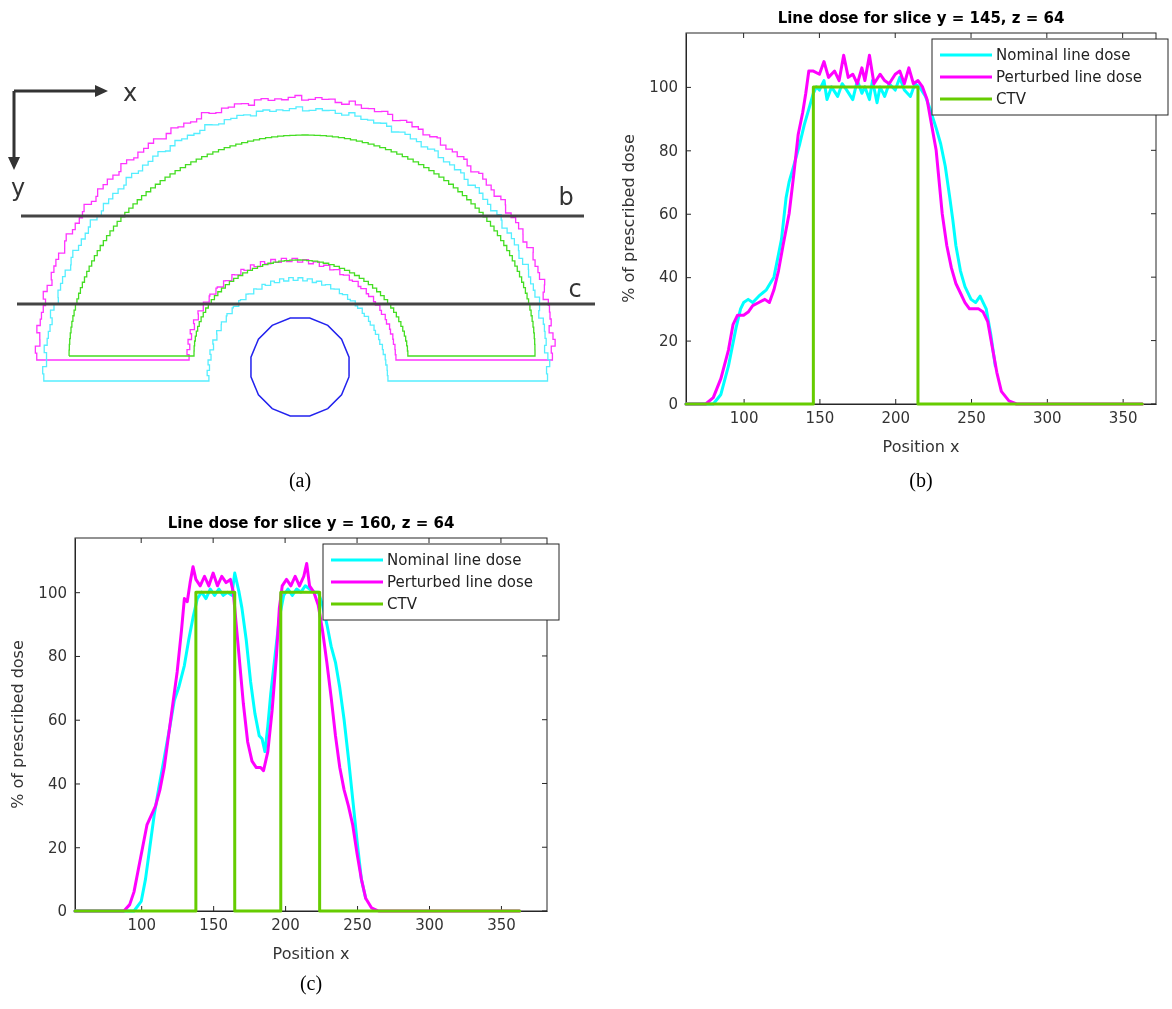 Image resolution: width=1172 pixels, height=1009 pixels. What do you see at coordinates (130, 93) in the screenshot?
I see `text: x` at bounding box center [130, 93].